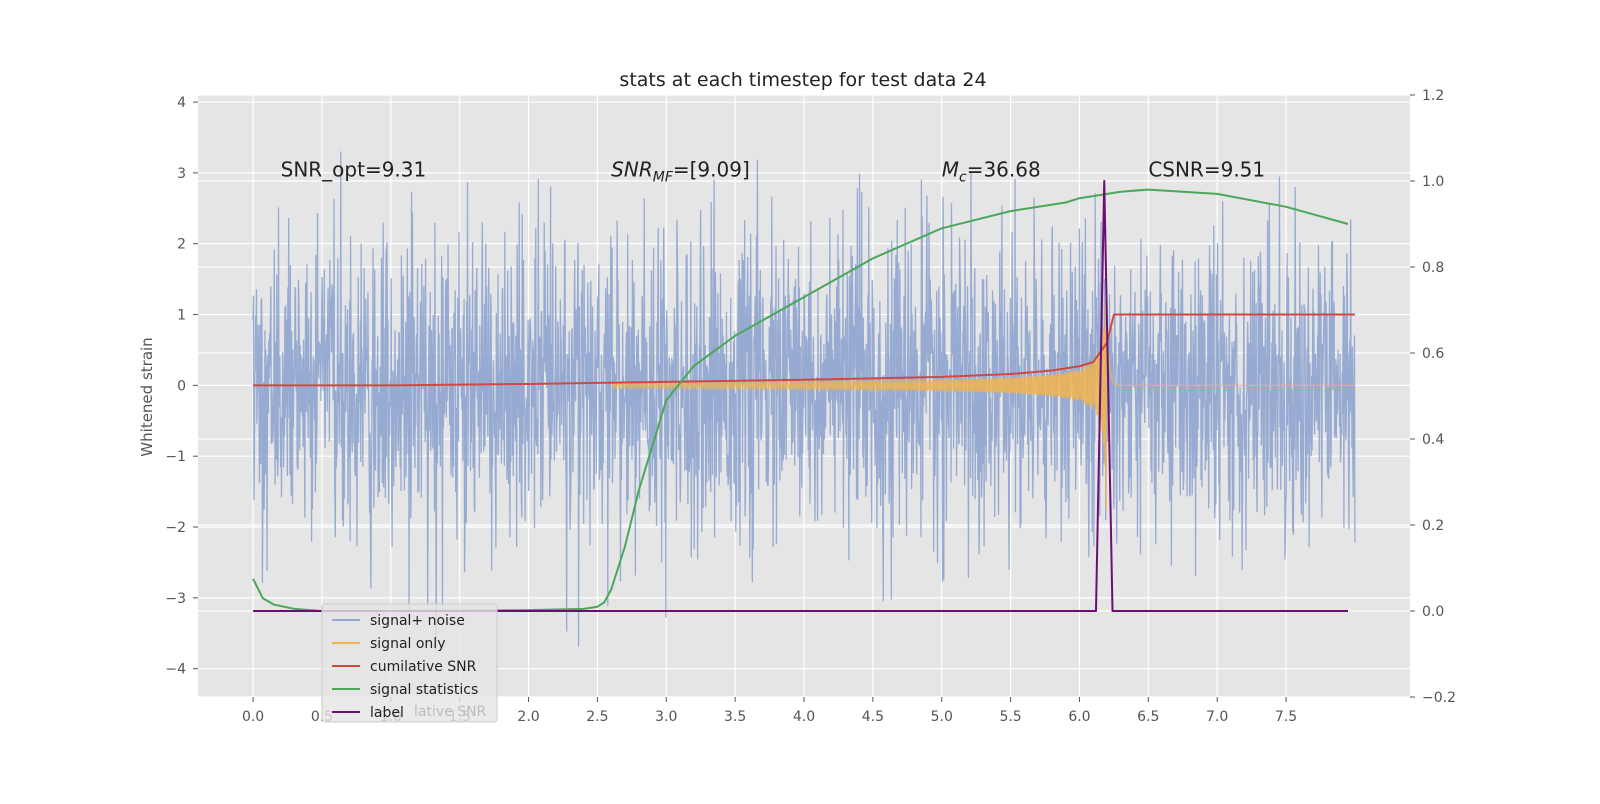 This screenshot has height=804, width=1600. Describe the element at coordinates (597, 717) in the screenshot. I see `x-tick-label: 2.5` at that location.